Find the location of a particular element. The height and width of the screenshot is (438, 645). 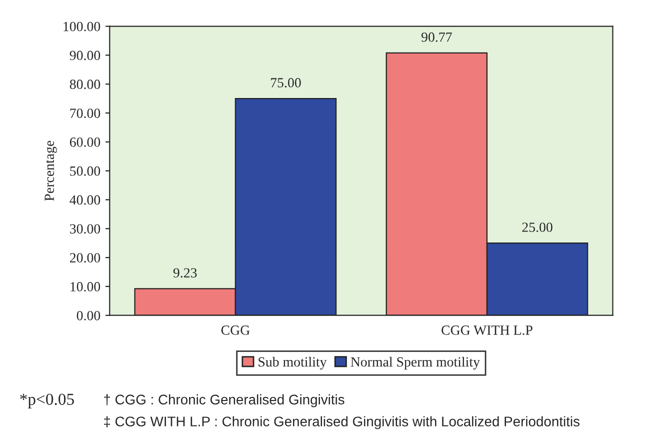

y-tick-label: 80.00 is located at coordinates (85, 85).